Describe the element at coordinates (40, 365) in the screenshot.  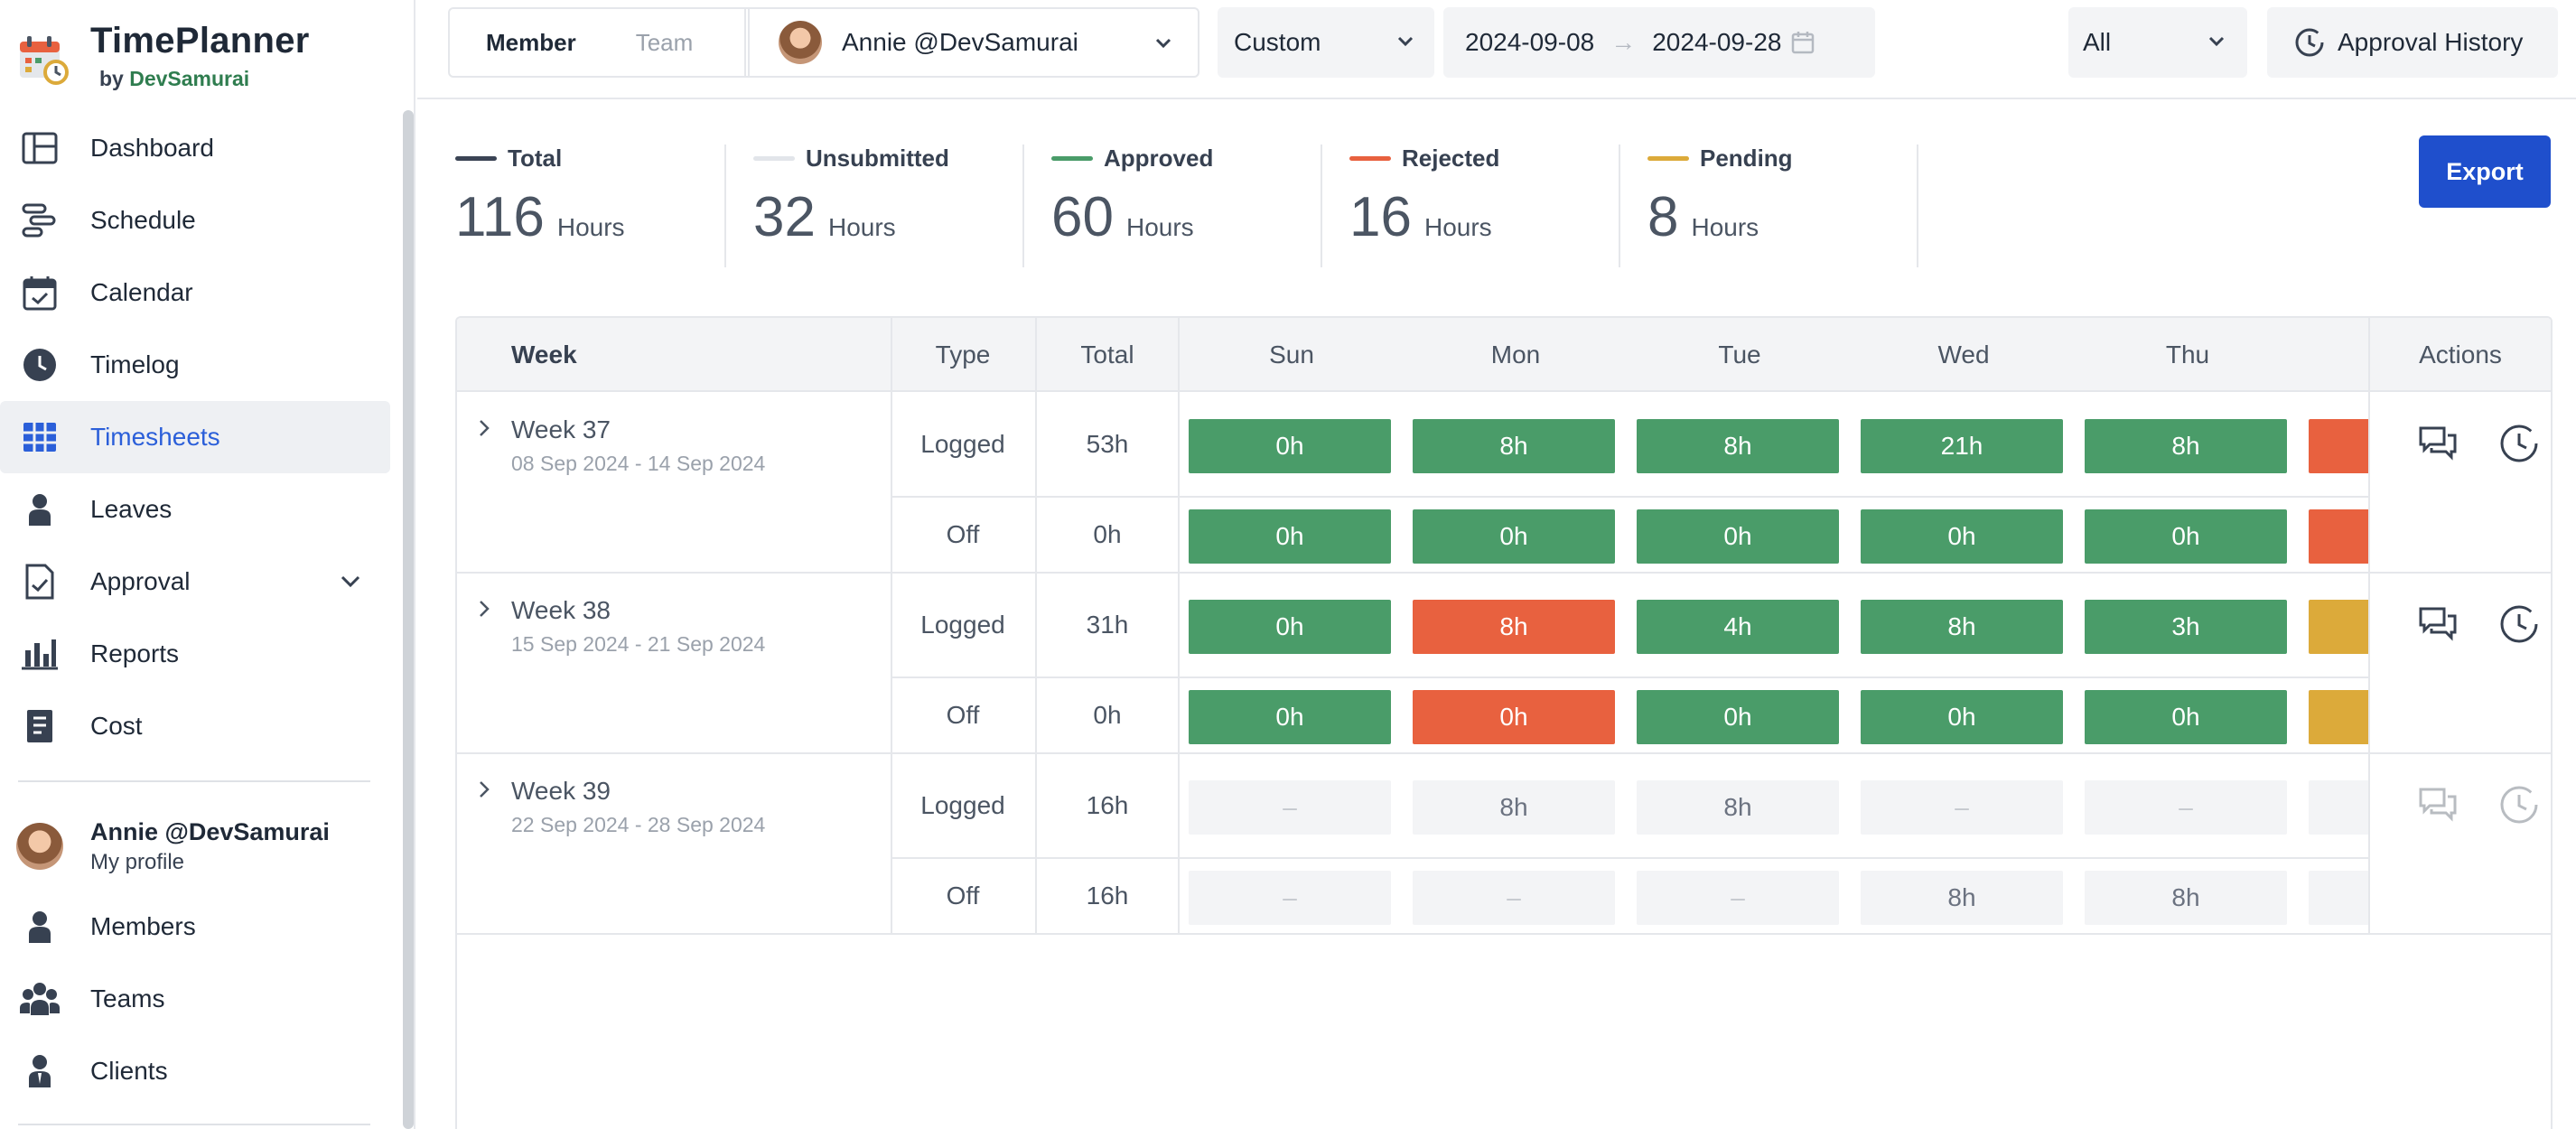
I see `clock-icon` at that location.